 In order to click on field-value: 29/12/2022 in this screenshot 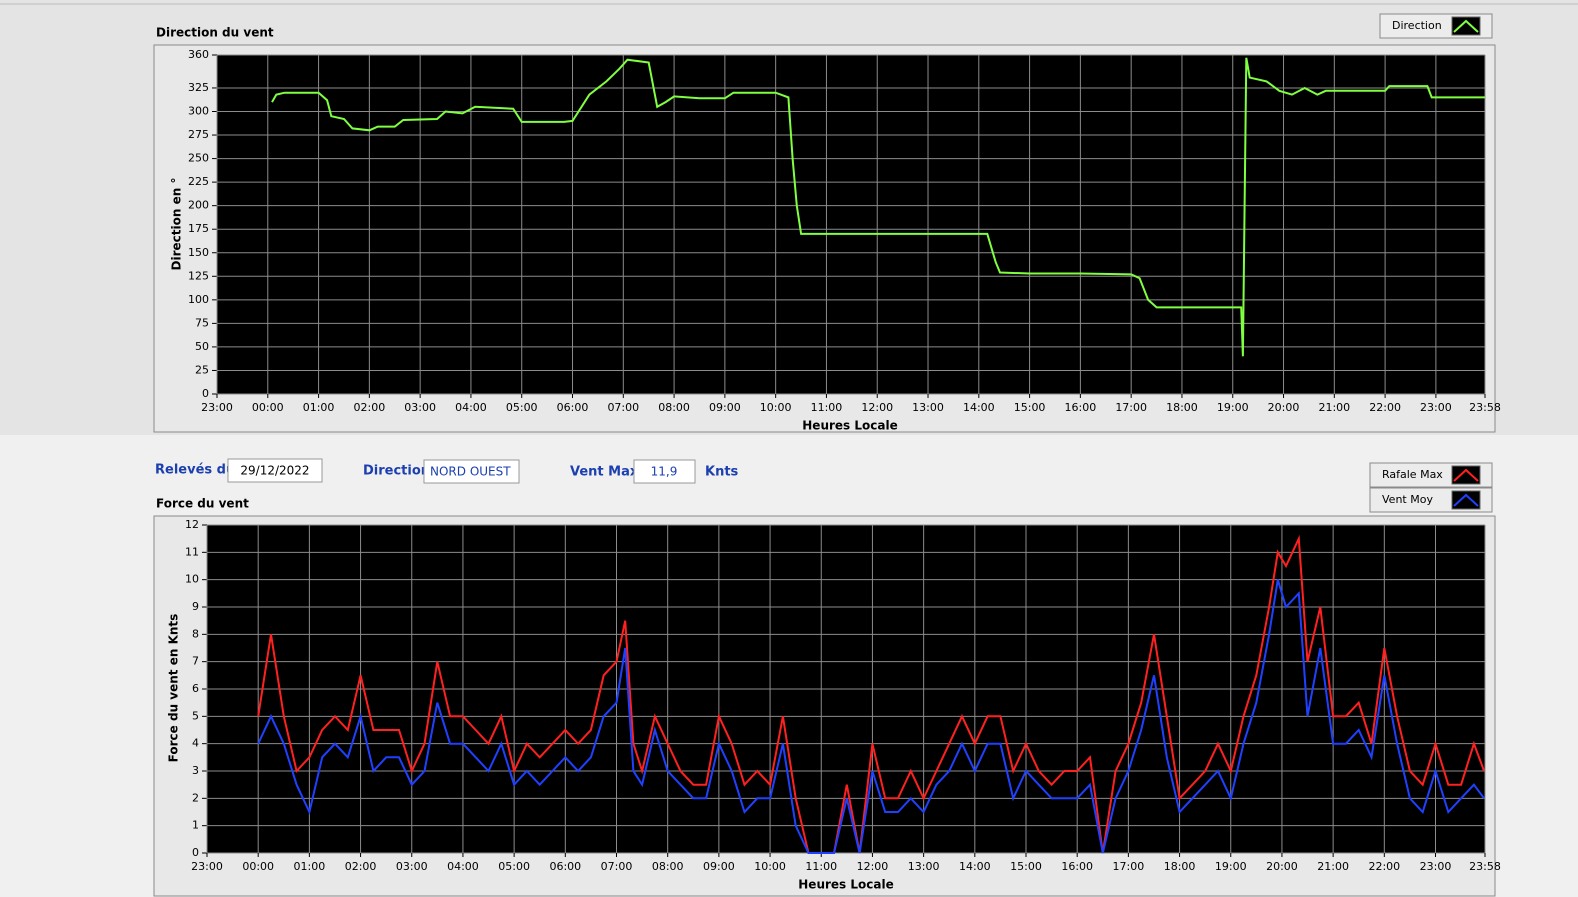, I will do `click(274, 471)`.